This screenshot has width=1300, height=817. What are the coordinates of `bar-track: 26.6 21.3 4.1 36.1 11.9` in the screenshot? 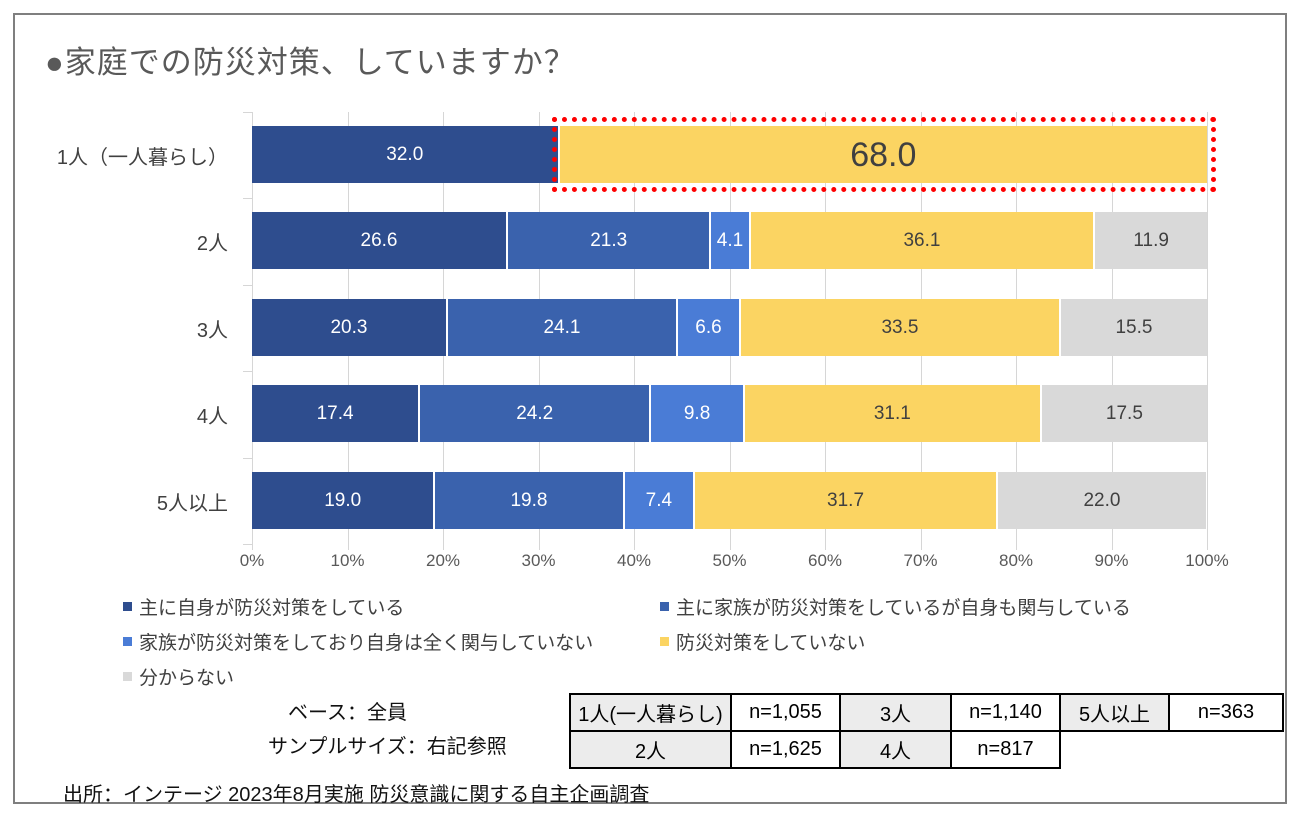 It's located at (729, 240).